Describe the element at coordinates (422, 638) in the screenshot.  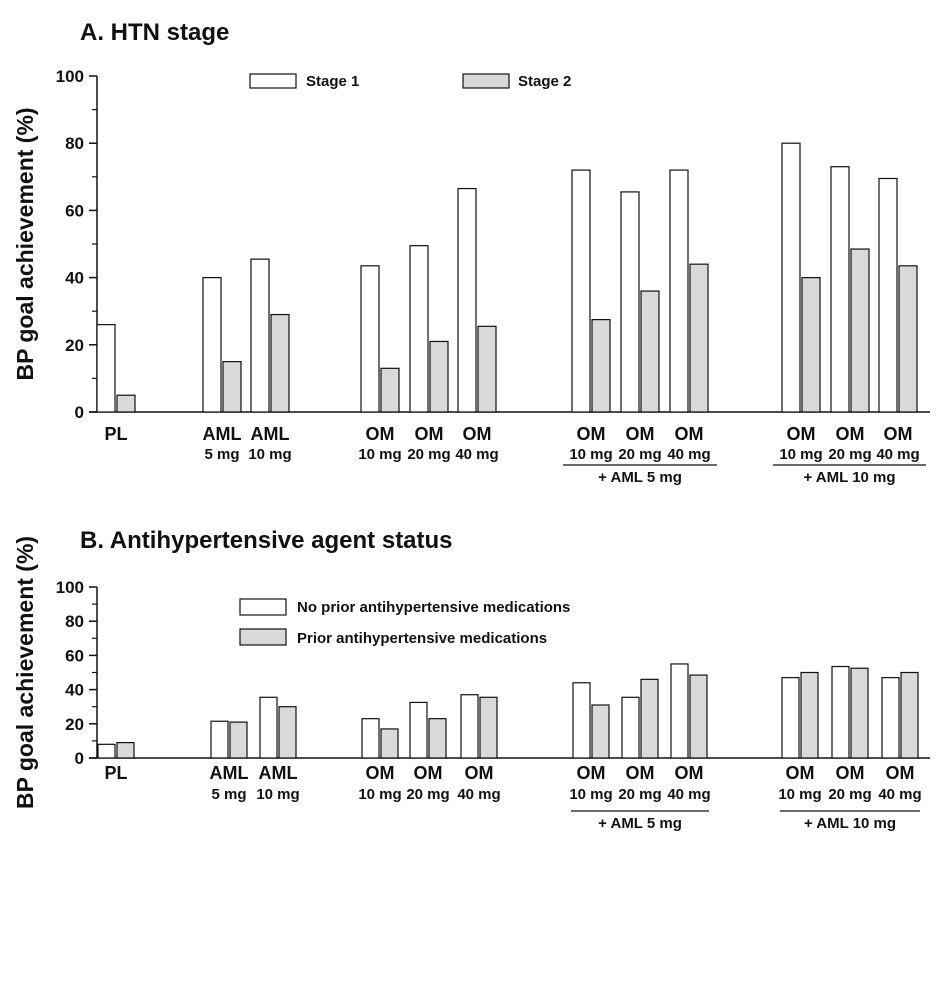
I see `legend-label: Prior antihypertensive medications` at that location.